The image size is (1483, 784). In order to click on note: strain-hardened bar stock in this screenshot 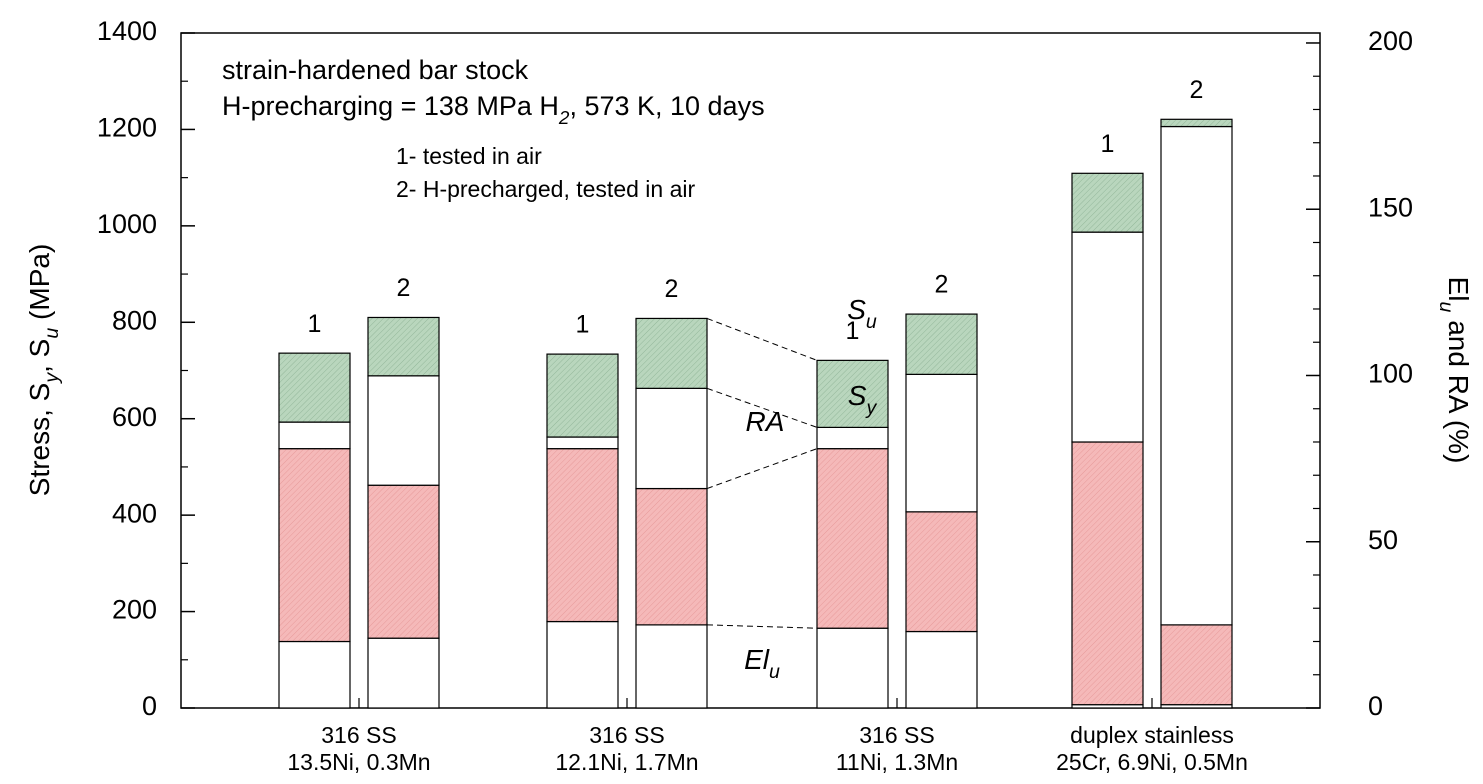, I will do `click(375, 70)`.